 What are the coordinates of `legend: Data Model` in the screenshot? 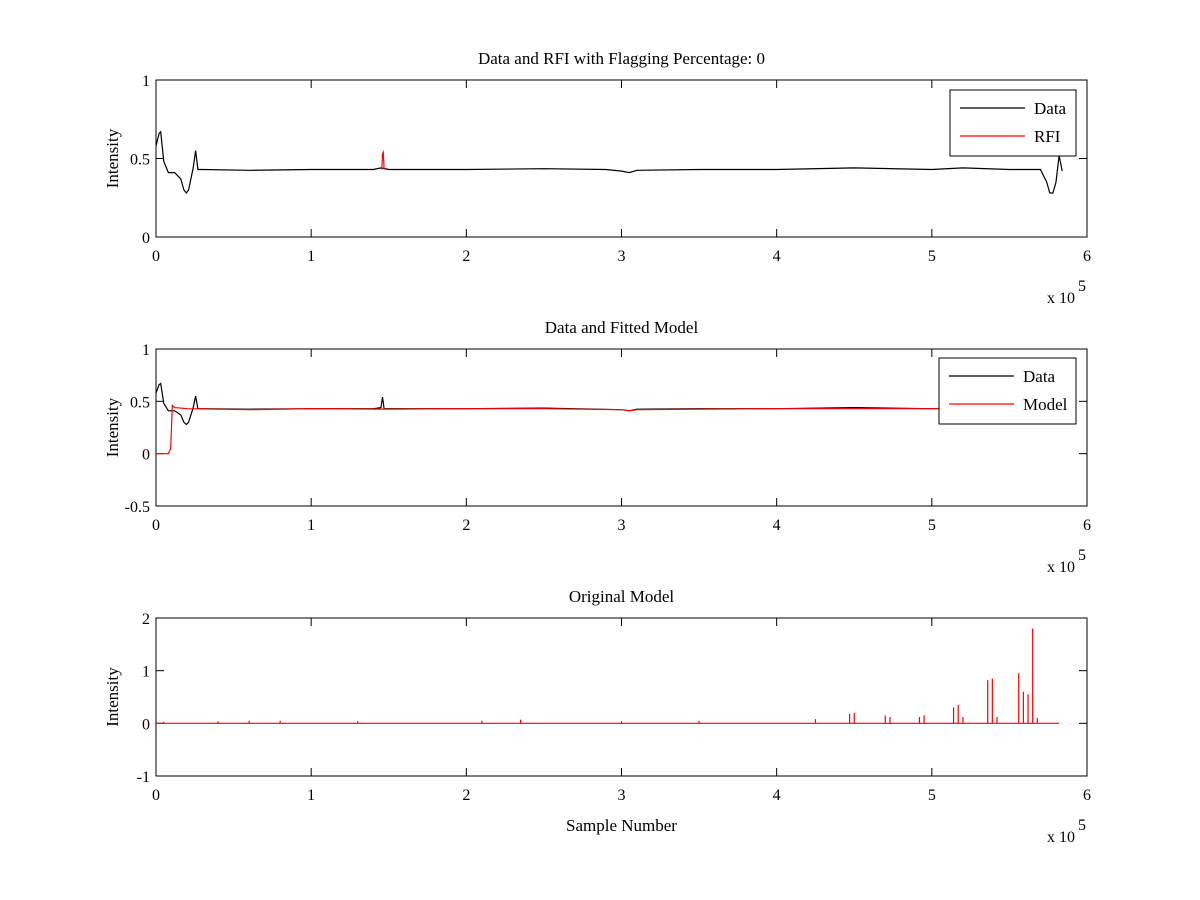 It's located at (1007, 391).